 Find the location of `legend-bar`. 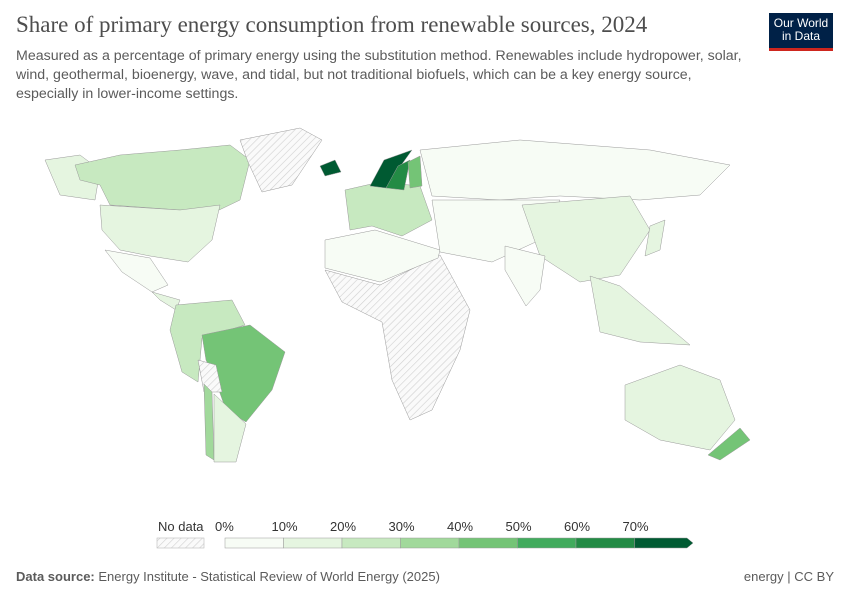

legend-bar is located at coordinates (425, 543).